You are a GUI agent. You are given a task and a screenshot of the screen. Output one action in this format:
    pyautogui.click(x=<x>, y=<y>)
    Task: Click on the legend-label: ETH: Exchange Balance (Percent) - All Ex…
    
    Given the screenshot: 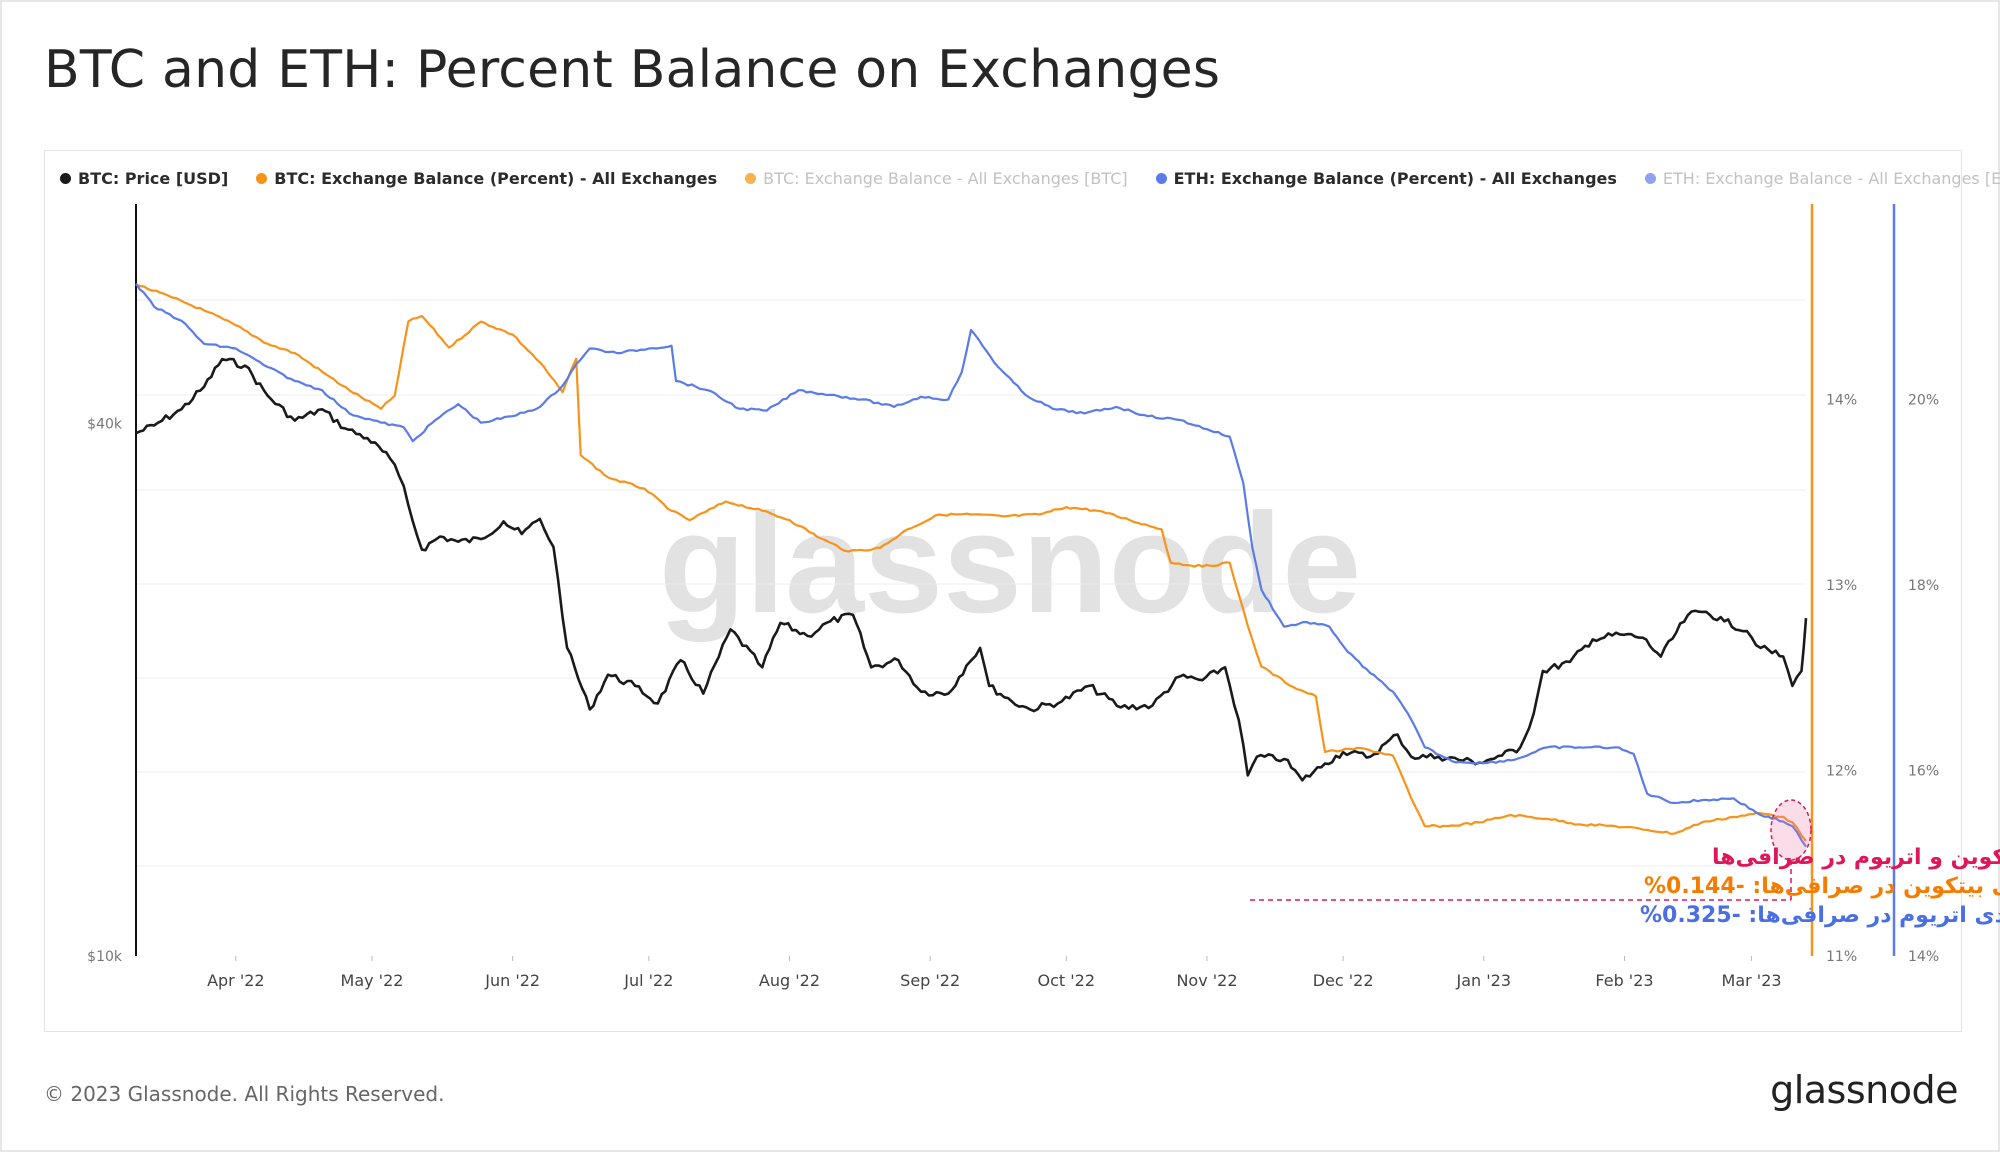 What is the action you would take?
    pyautogui.click(x=1395, y=178)
    